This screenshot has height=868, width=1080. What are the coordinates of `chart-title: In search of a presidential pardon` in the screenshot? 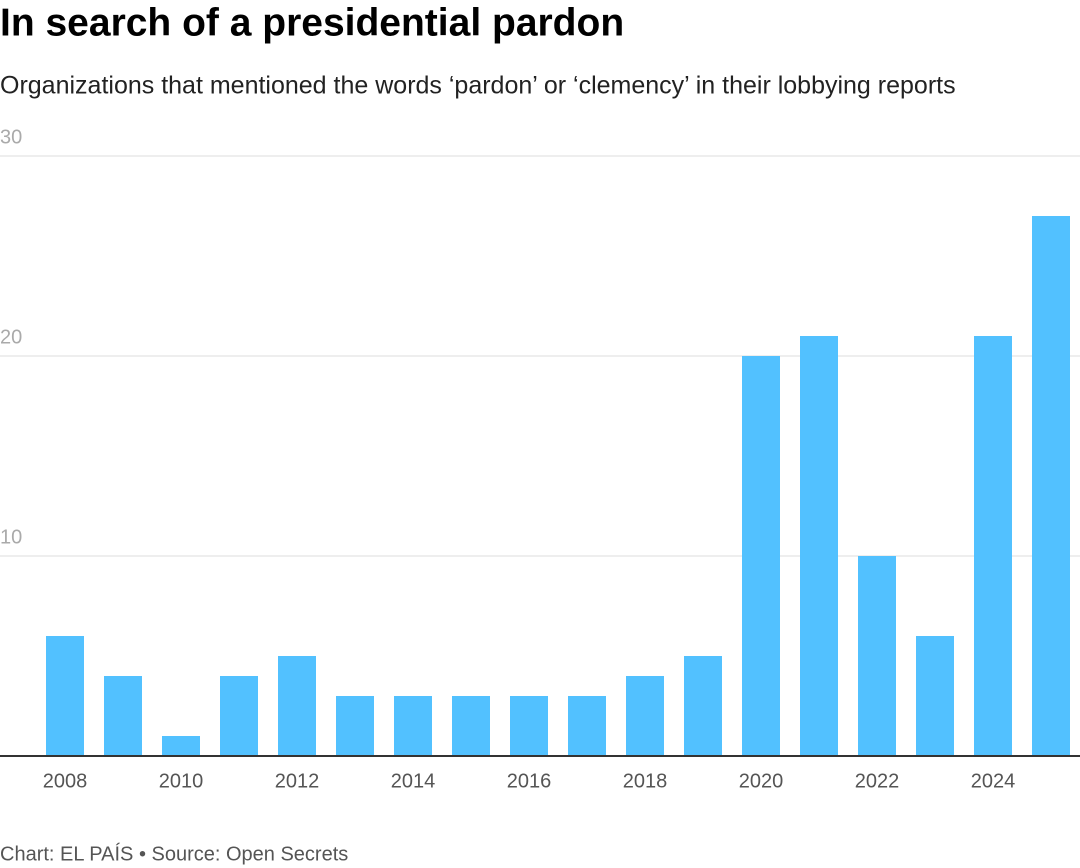 It's located at (312, 22).